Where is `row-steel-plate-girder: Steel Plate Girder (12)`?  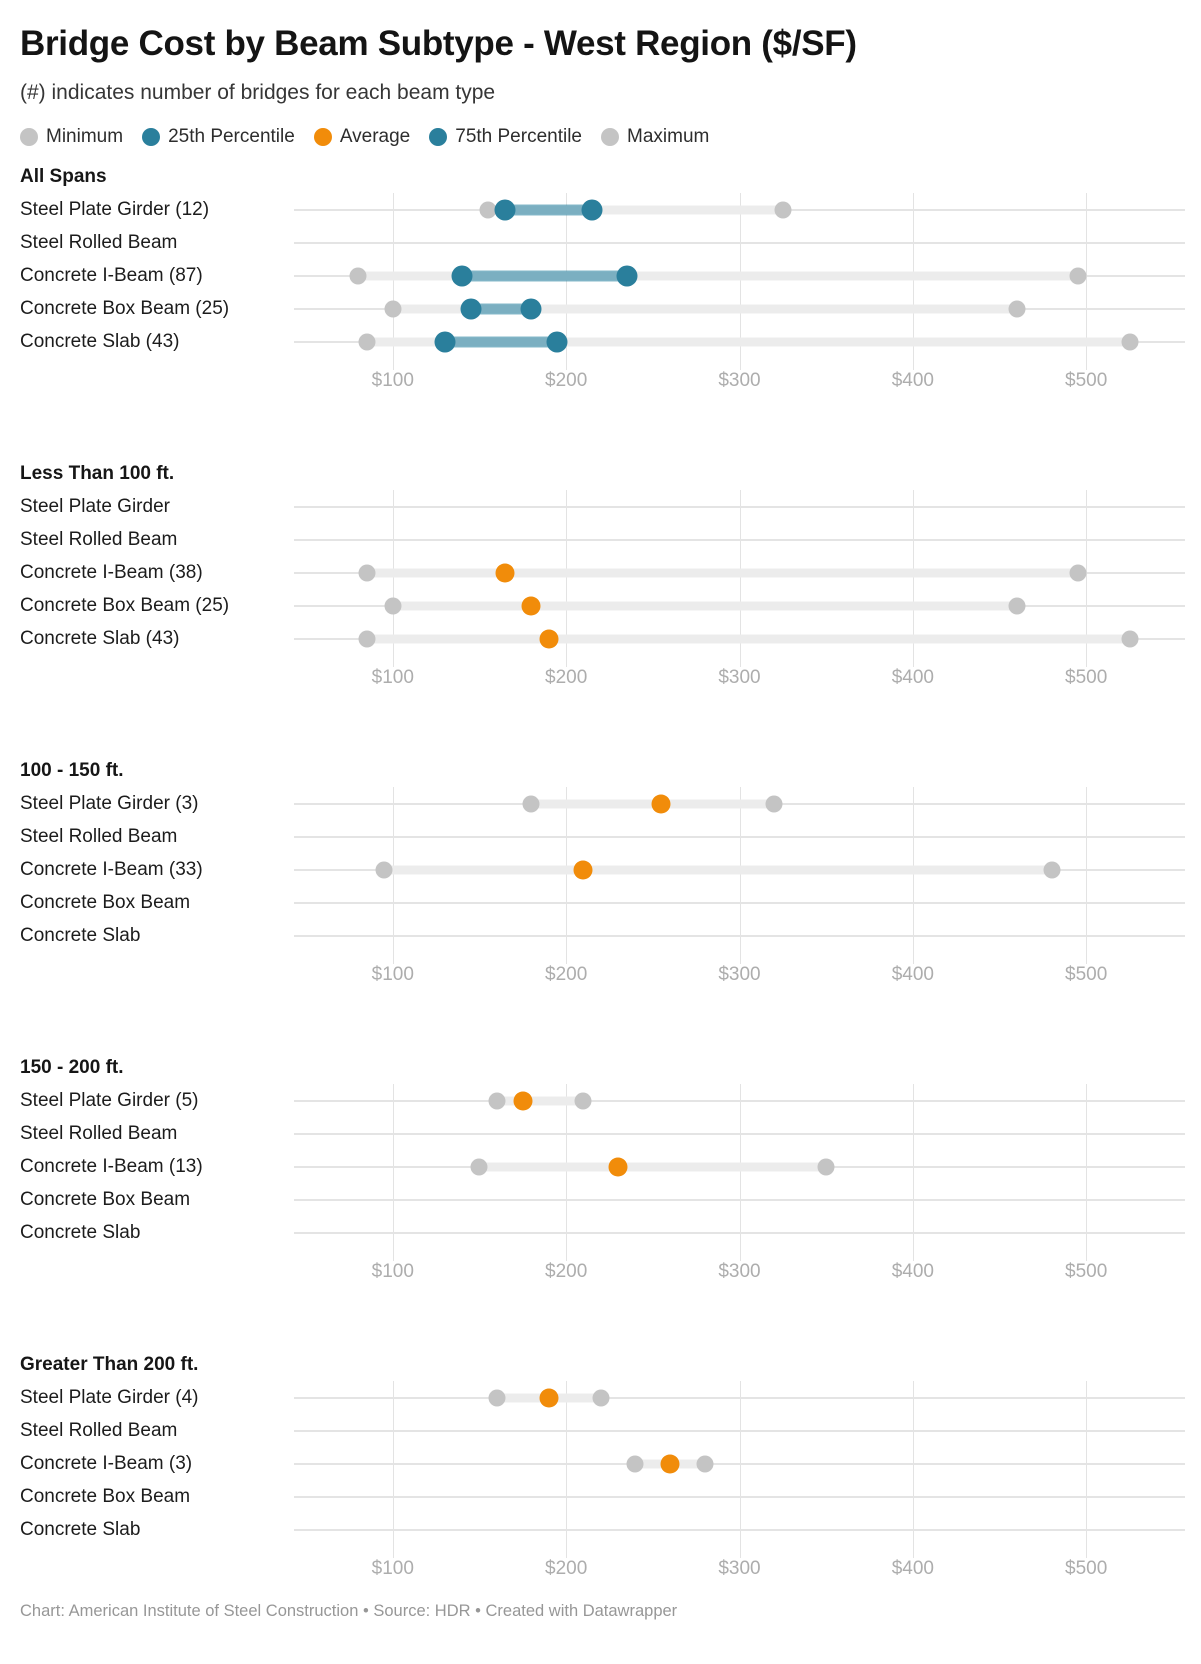 row-steel-plate-girder: Steel Plate Girder (12) is located at coordinates (602, 209).